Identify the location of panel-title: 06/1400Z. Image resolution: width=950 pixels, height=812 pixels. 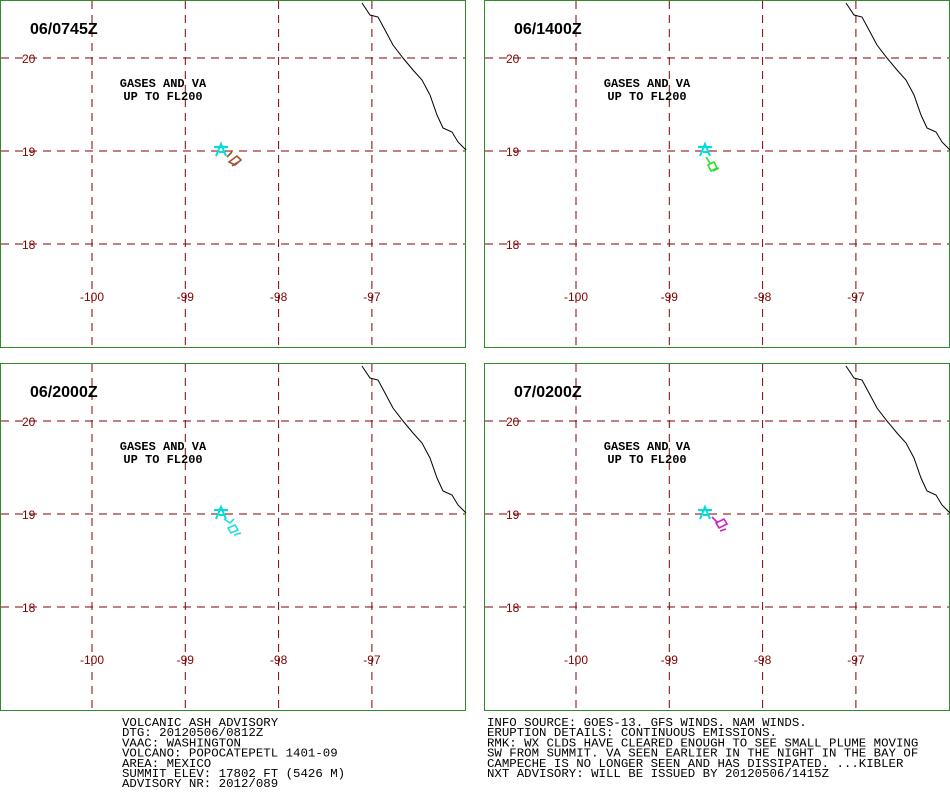
(548, 29).